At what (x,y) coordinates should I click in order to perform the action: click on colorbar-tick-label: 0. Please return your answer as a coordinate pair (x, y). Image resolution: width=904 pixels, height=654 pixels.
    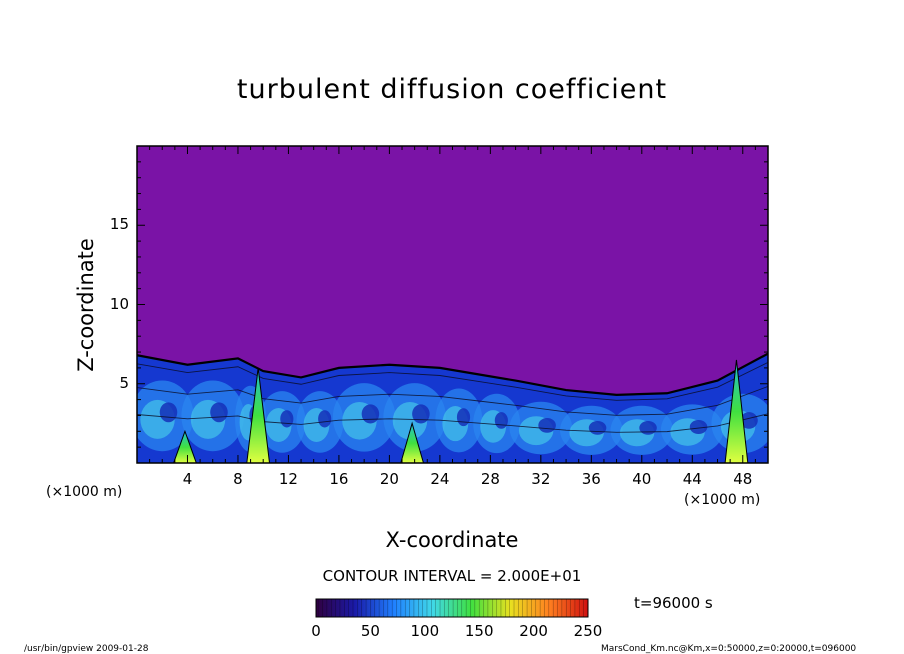
    Looking at the image, I should click on (316, 631).